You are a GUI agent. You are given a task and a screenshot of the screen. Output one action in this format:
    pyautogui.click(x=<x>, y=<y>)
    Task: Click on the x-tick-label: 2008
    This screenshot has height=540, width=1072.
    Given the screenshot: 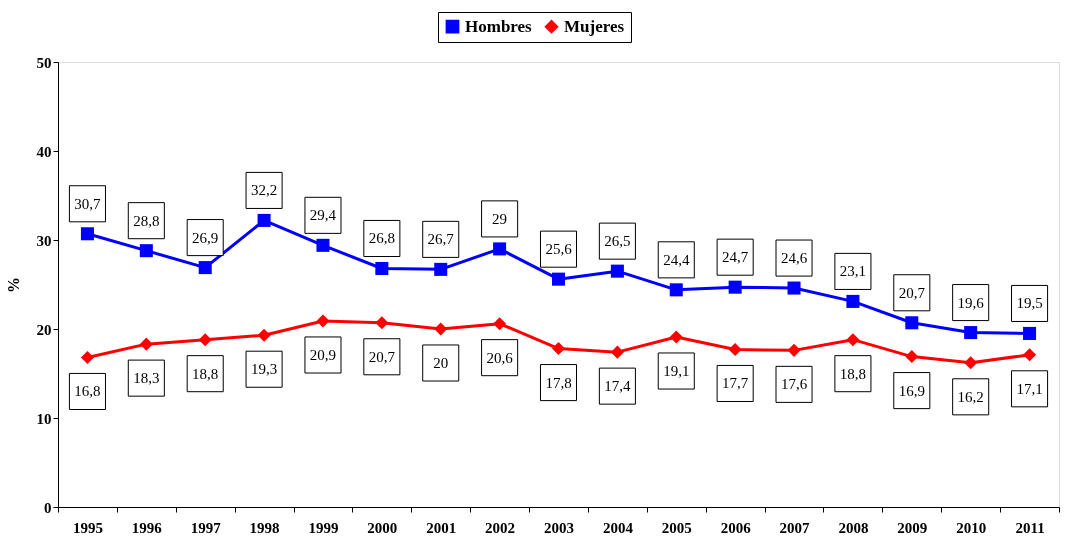 What is the action you would take?
    pyautogui.click(x=853, y=527)
    